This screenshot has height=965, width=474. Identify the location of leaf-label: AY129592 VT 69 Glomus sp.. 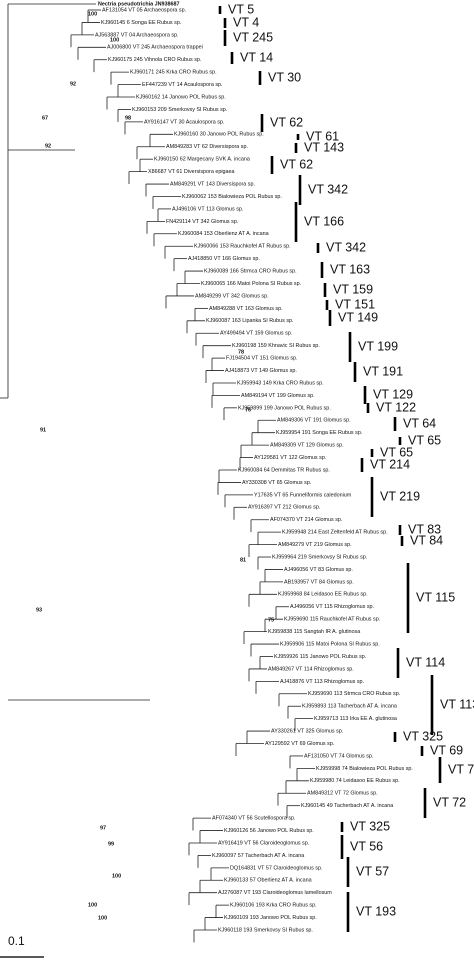
(299, 744).